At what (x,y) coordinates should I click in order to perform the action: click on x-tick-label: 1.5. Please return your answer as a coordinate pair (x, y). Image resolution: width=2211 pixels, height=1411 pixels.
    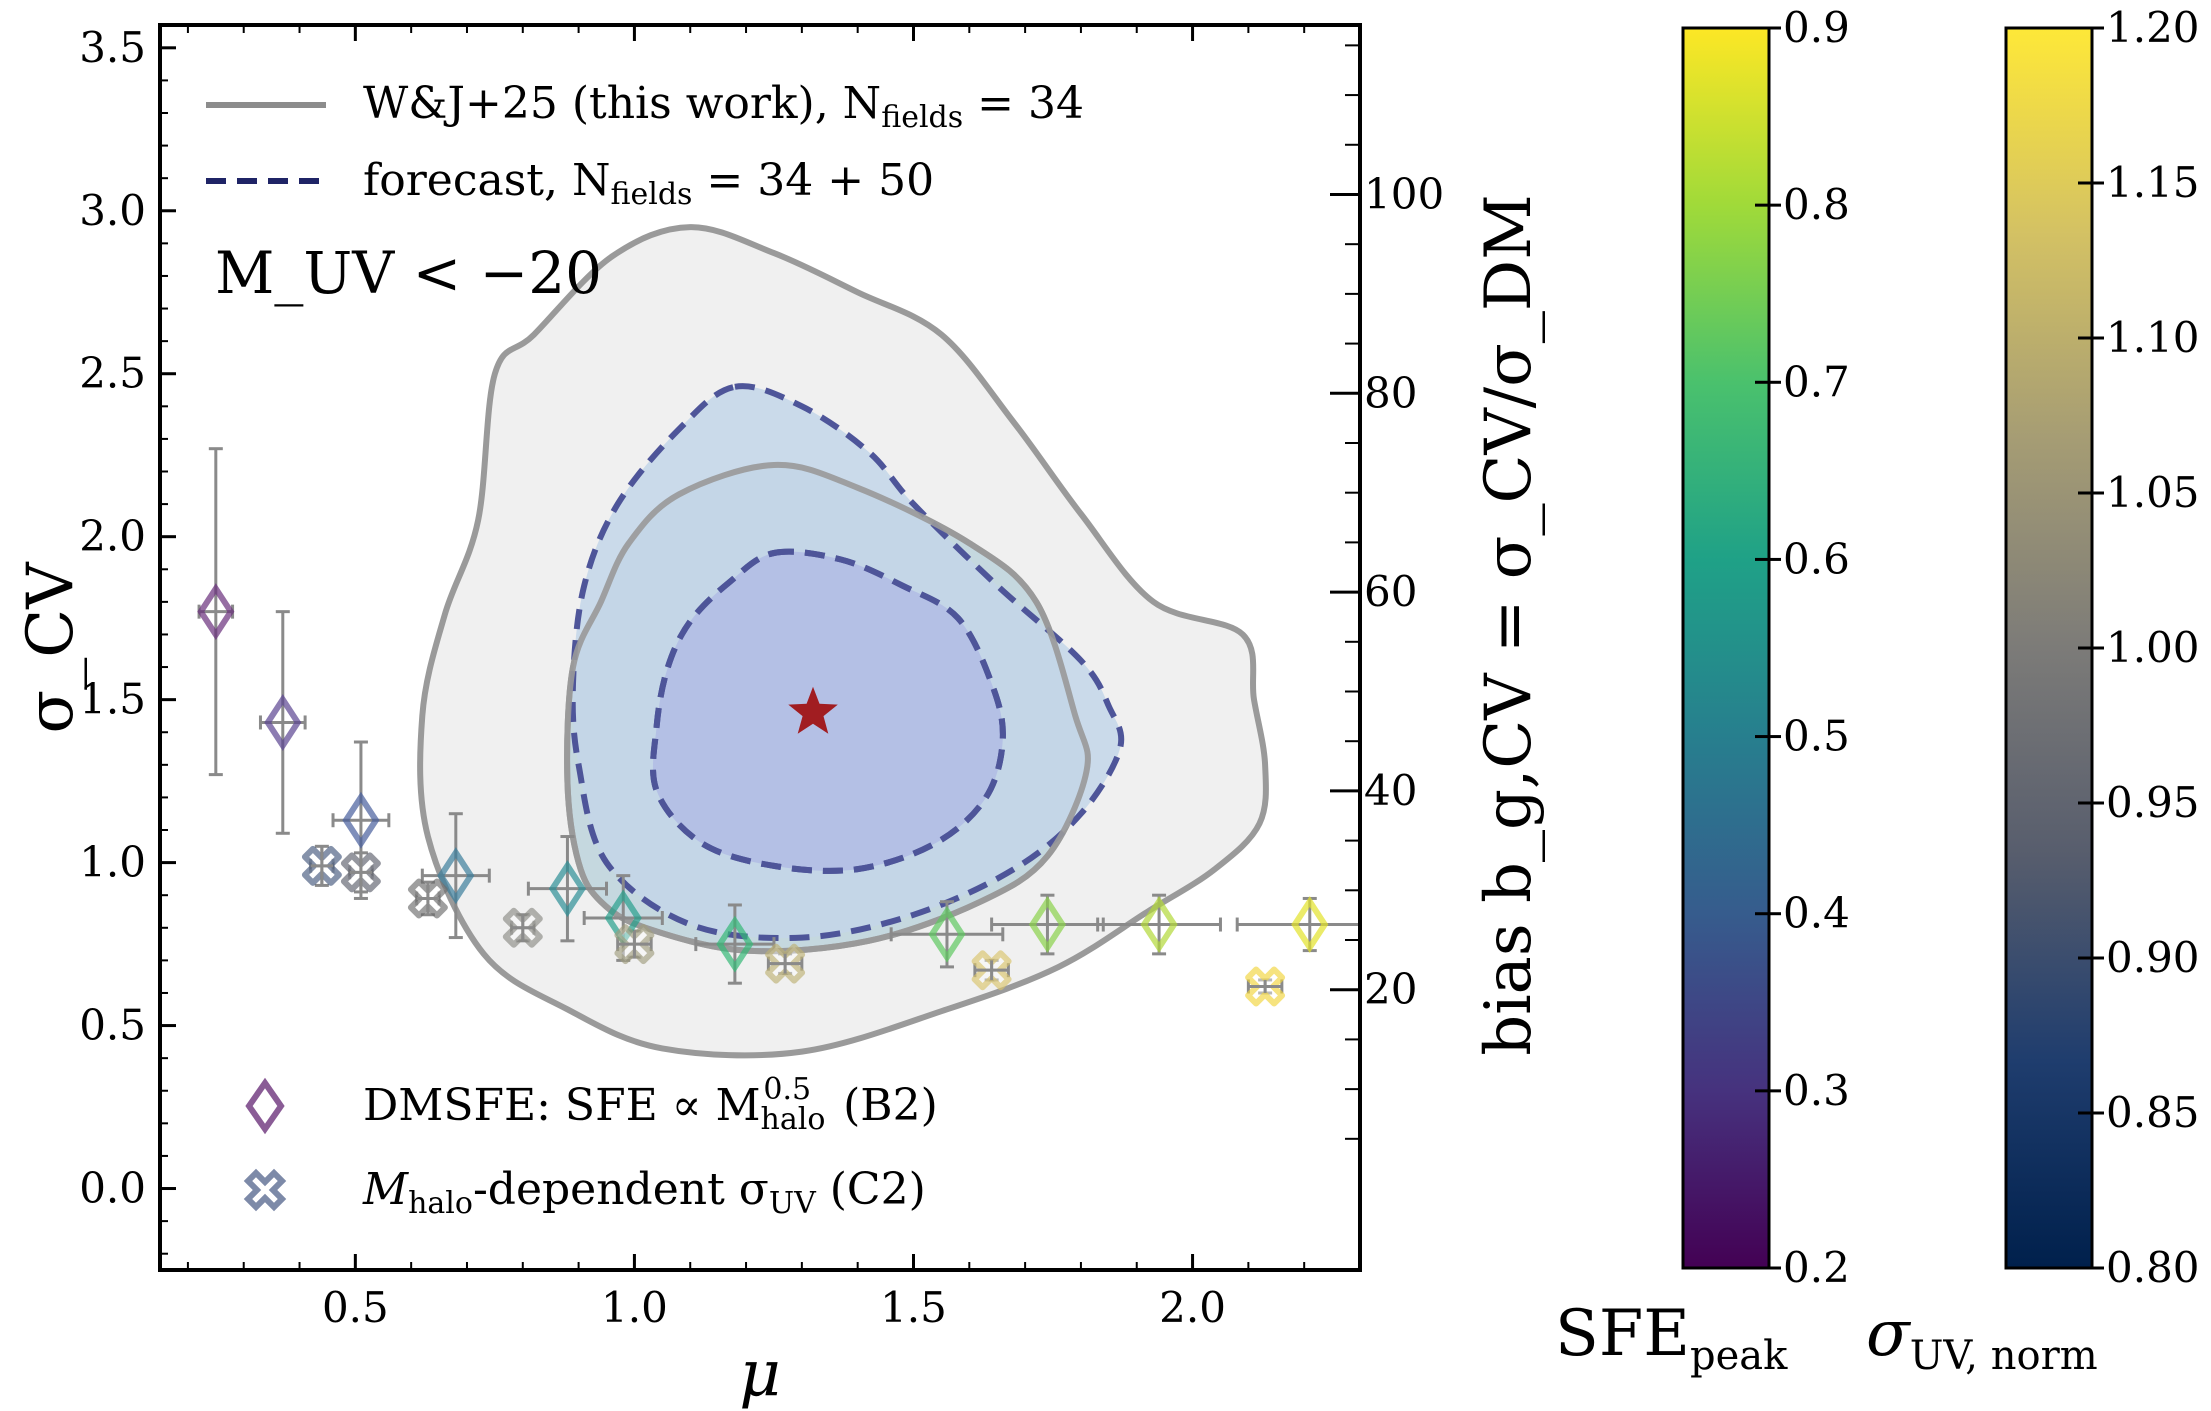
    Looking at the image, I should click on (913, 1307).